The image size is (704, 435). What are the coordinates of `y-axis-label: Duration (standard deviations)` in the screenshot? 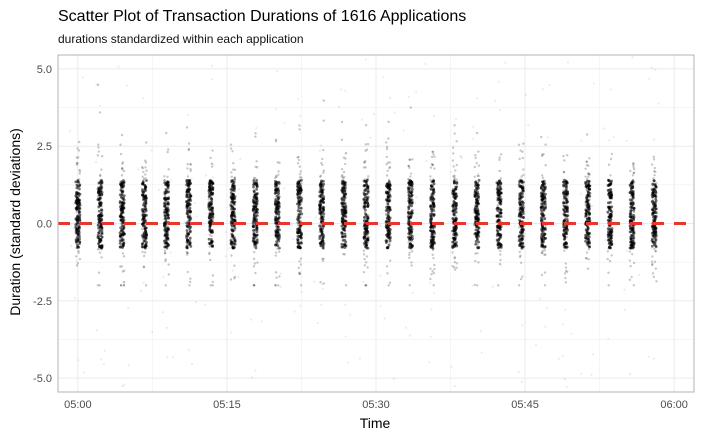 It's located at (15, 222).